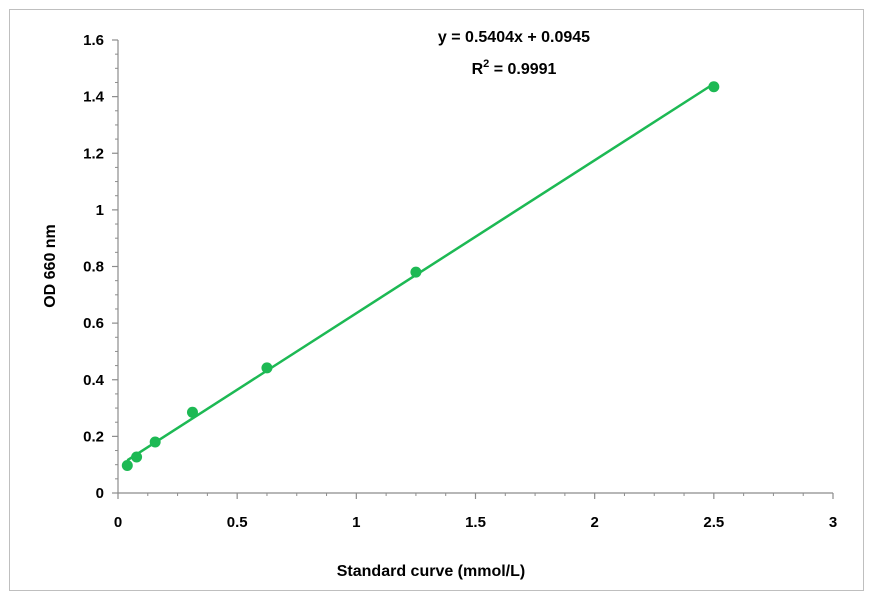  I want to click on x-tick-label: 0, so click(118, 522).